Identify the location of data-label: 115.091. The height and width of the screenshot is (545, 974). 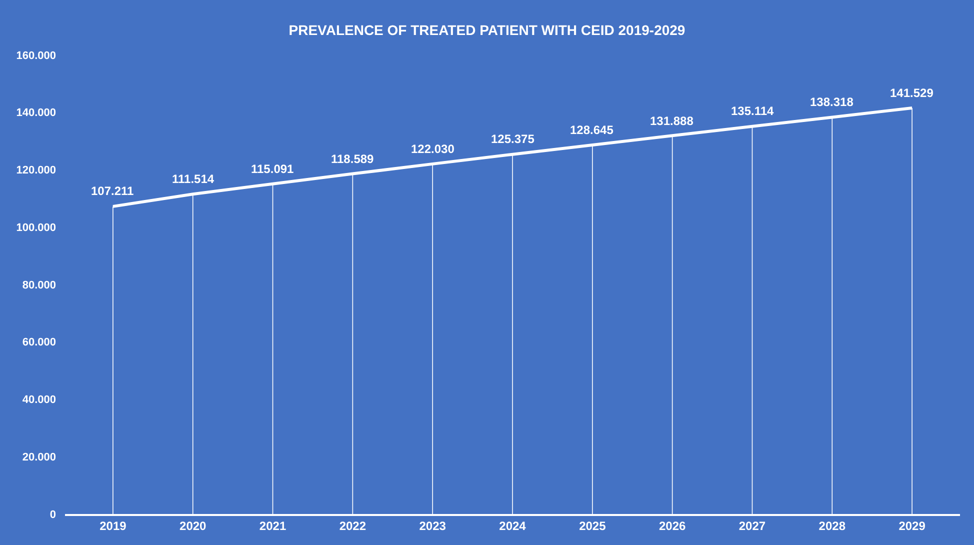
(272, 169).